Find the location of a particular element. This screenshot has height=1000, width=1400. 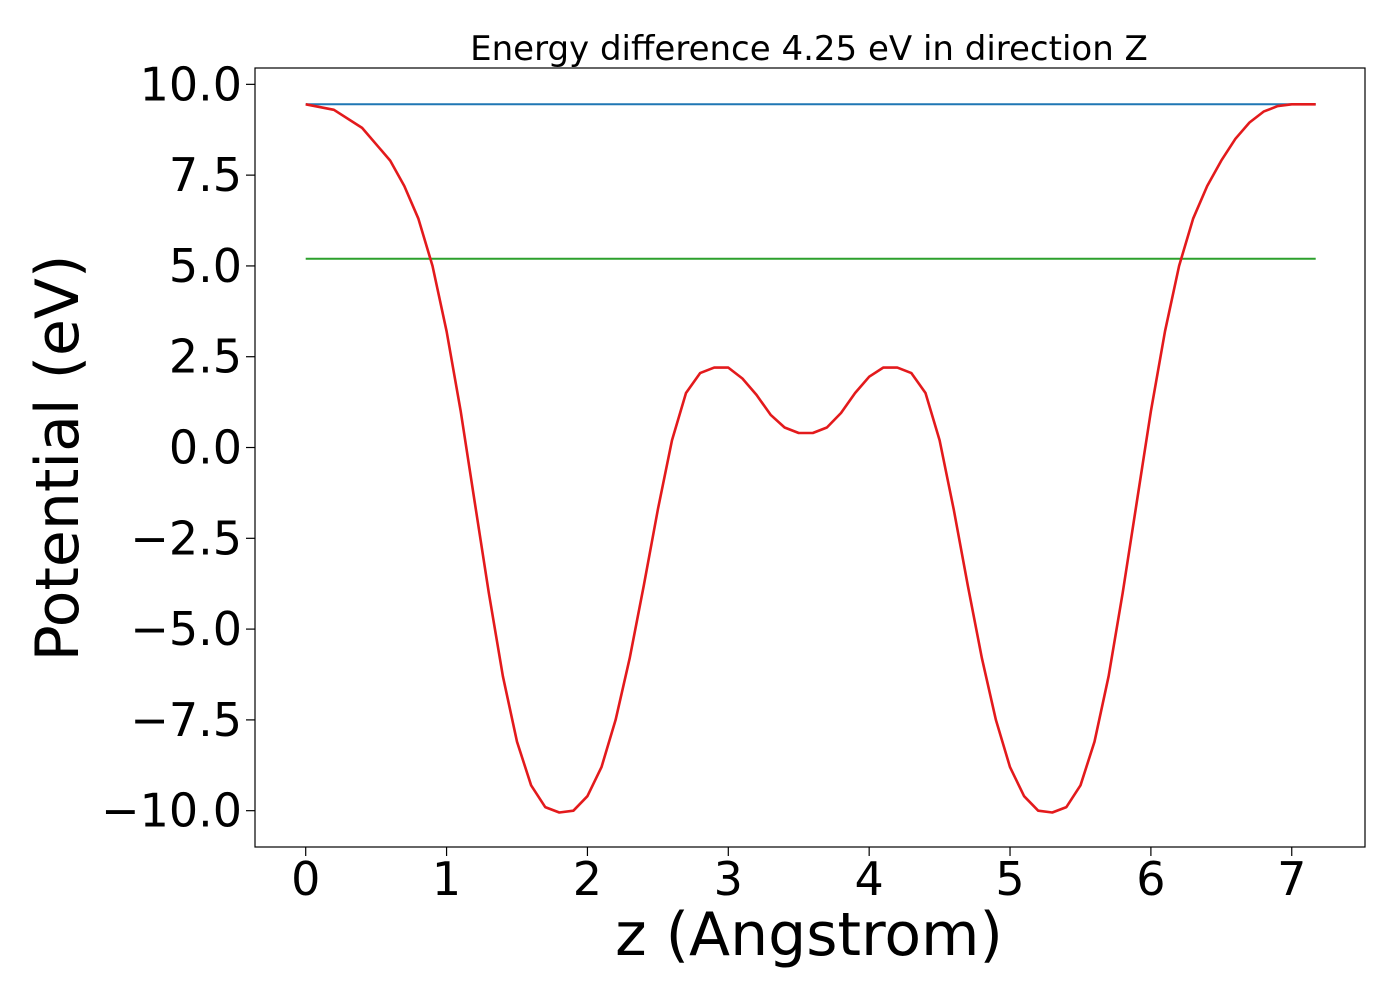

x-axis-label: z (Angstrom) is located at coordinates (809, 935).